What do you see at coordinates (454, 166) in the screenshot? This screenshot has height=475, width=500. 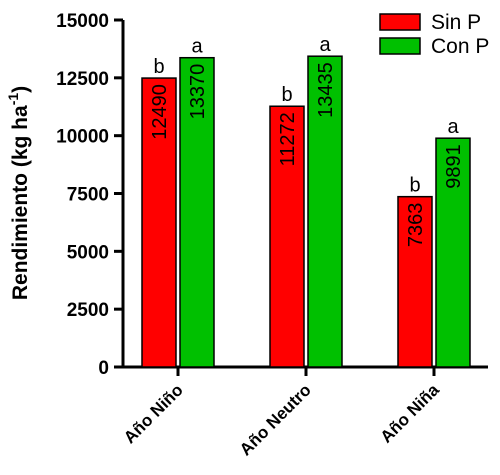 I see `bar-value-label: 9891` at bounding box center [454, 166].